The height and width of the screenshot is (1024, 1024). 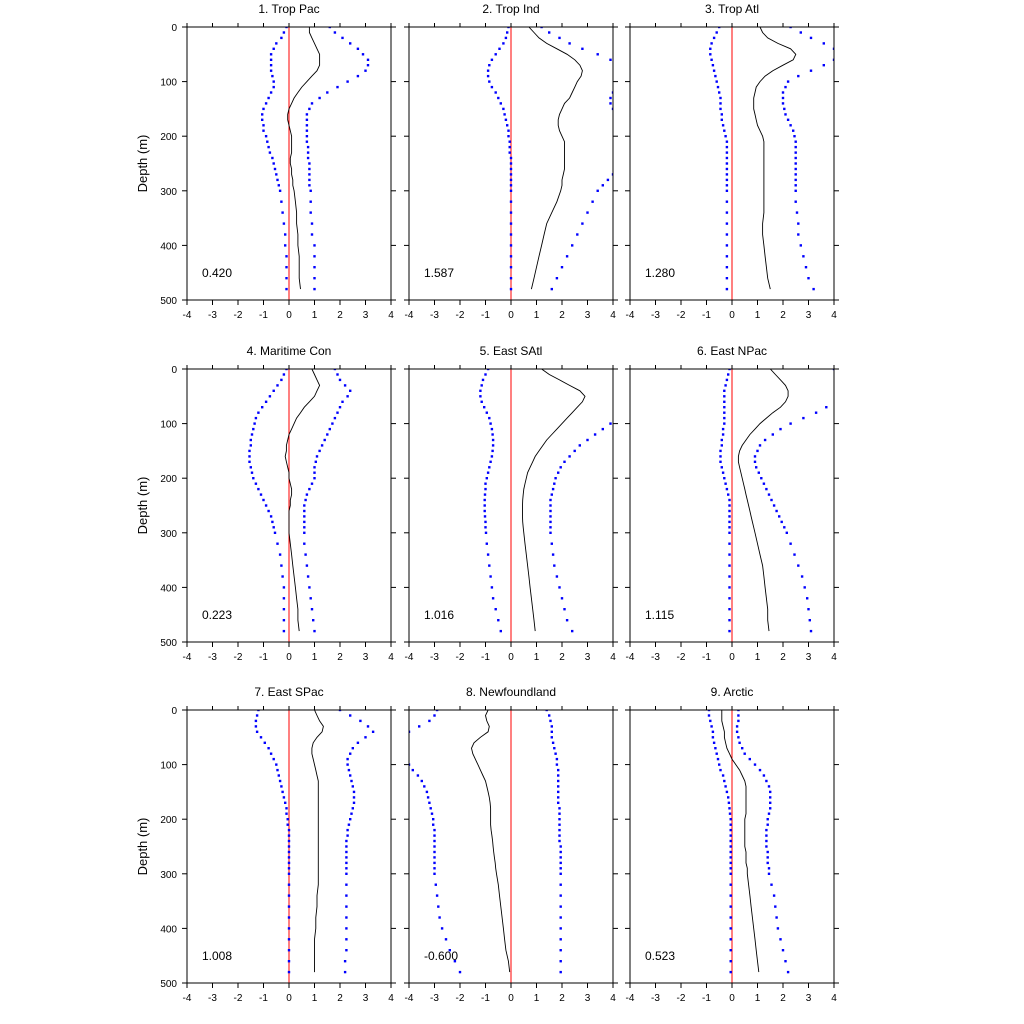 I want to click on x-tick-label: -2, so click(x=460, y=315).